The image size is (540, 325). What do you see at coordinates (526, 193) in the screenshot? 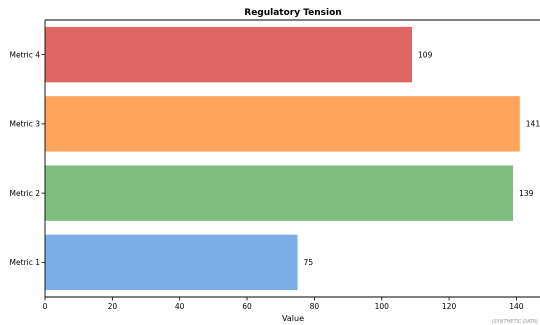
I see `value-label: 139` at bounding box center [526, 193].